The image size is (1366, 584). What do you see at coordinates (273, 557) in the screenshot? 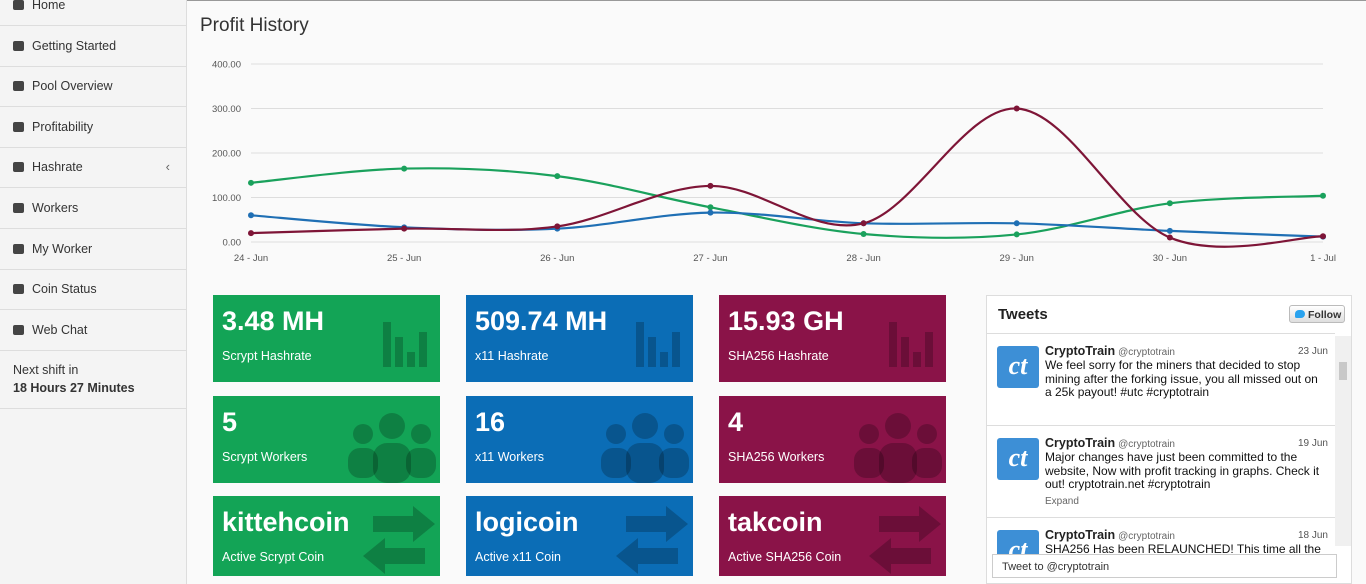
I see `tile-label: Active Scrypt Coin` at bounding box center [273, 557].